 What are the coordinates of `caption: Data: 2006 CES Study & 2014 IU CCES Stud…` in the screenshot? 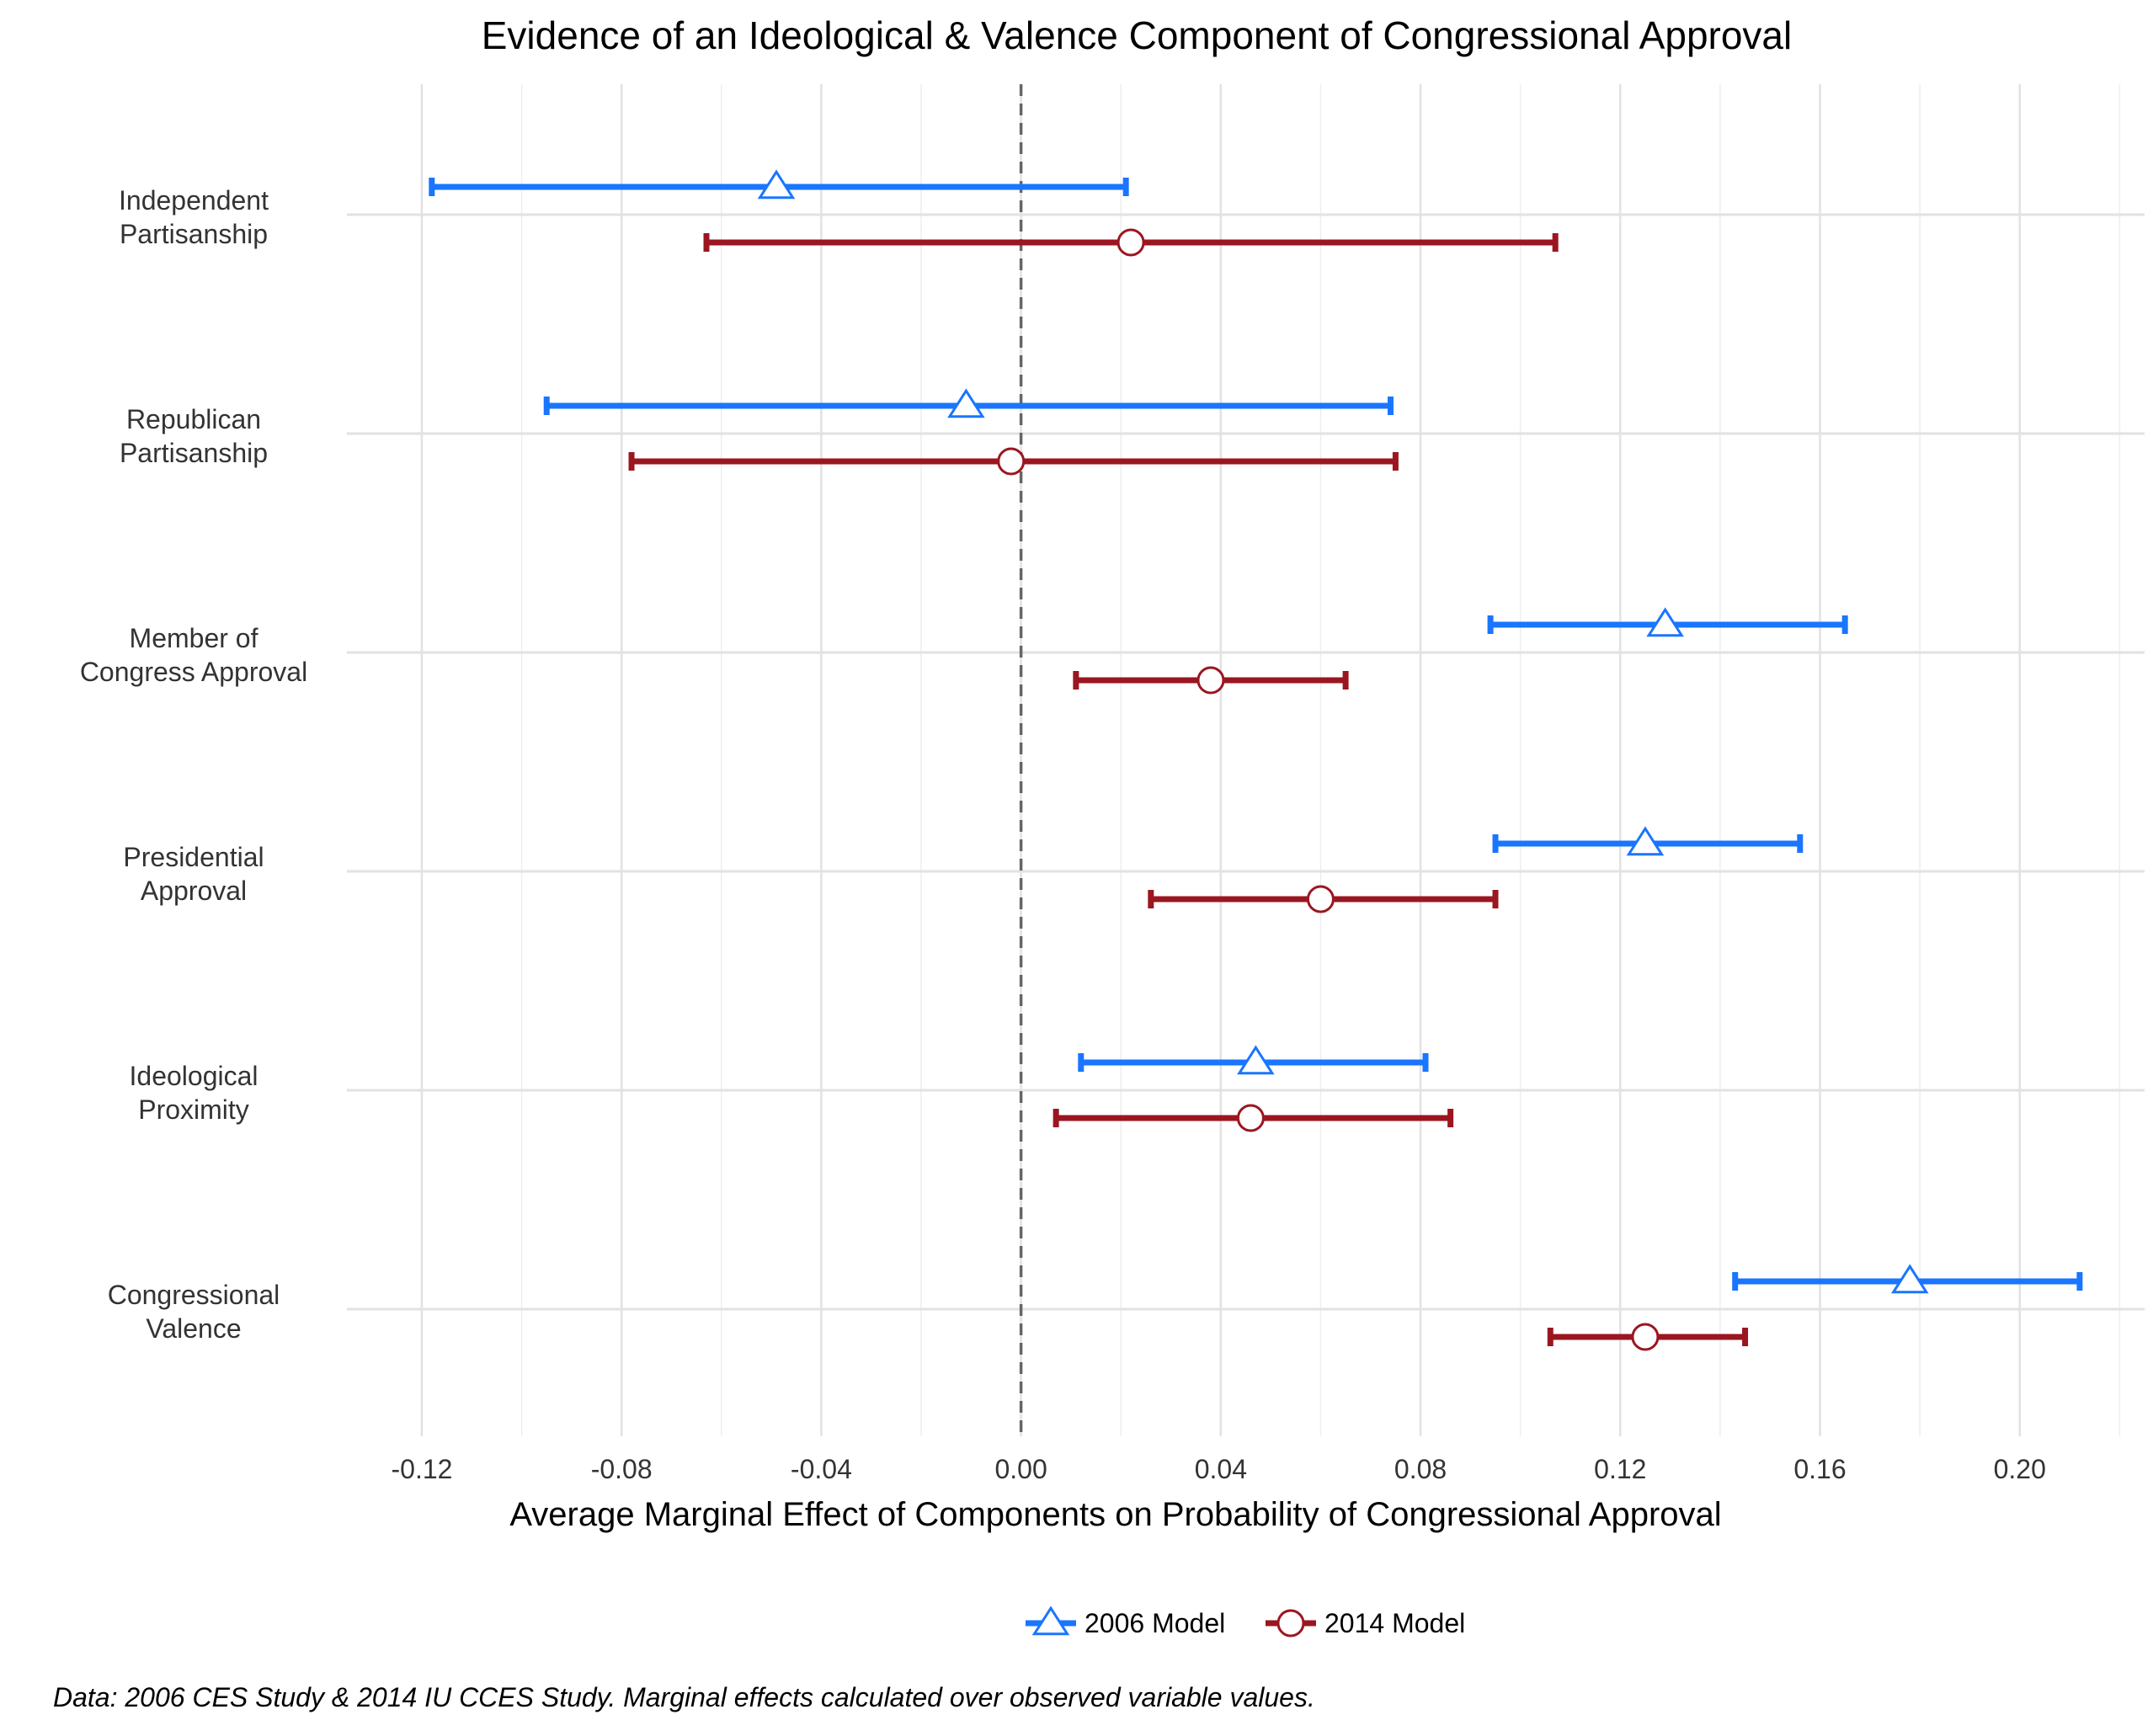 It's located at (684, 1697).